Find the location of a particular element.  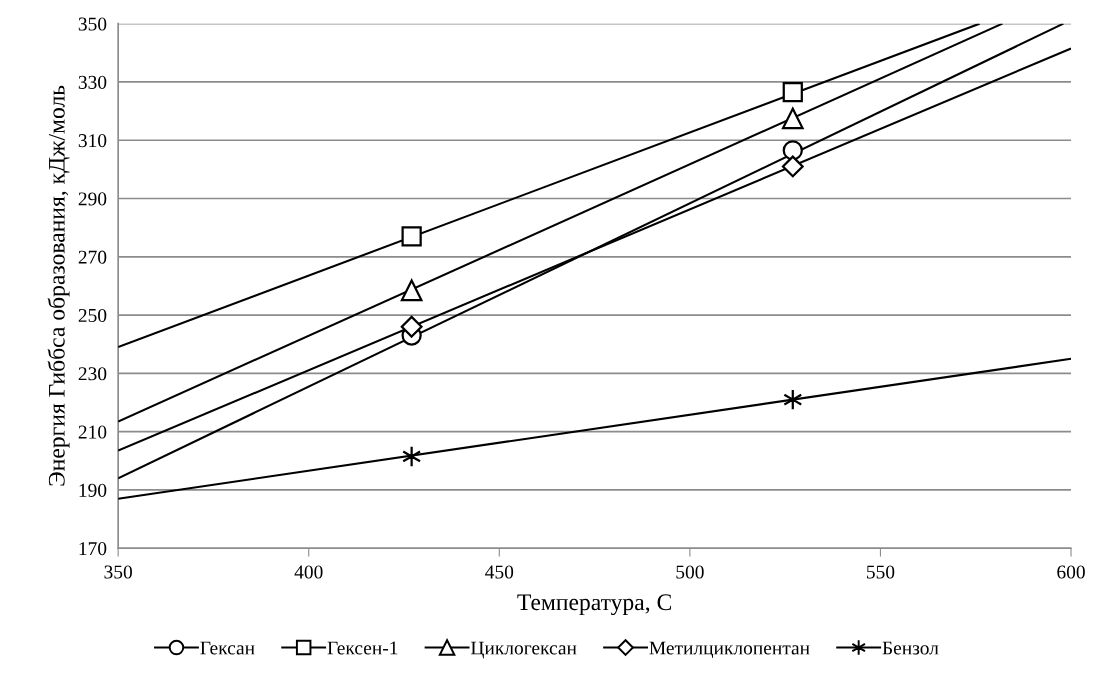

legend-label: Циклогексан is located at coordinates (523, 650).